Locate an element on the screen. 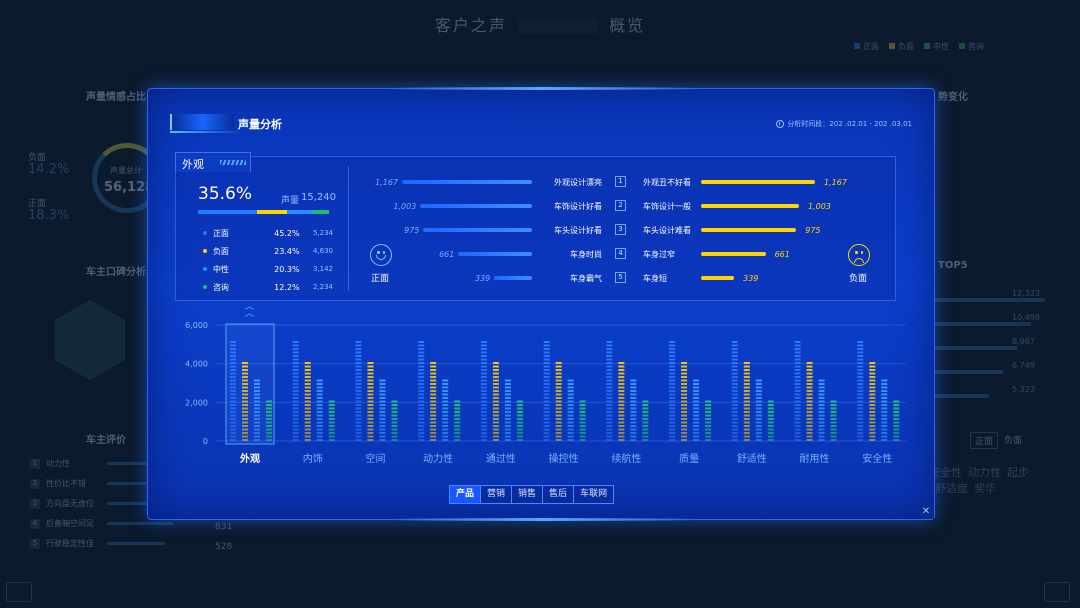  tab-4: 车联网 is located at coordinates (594, 494).